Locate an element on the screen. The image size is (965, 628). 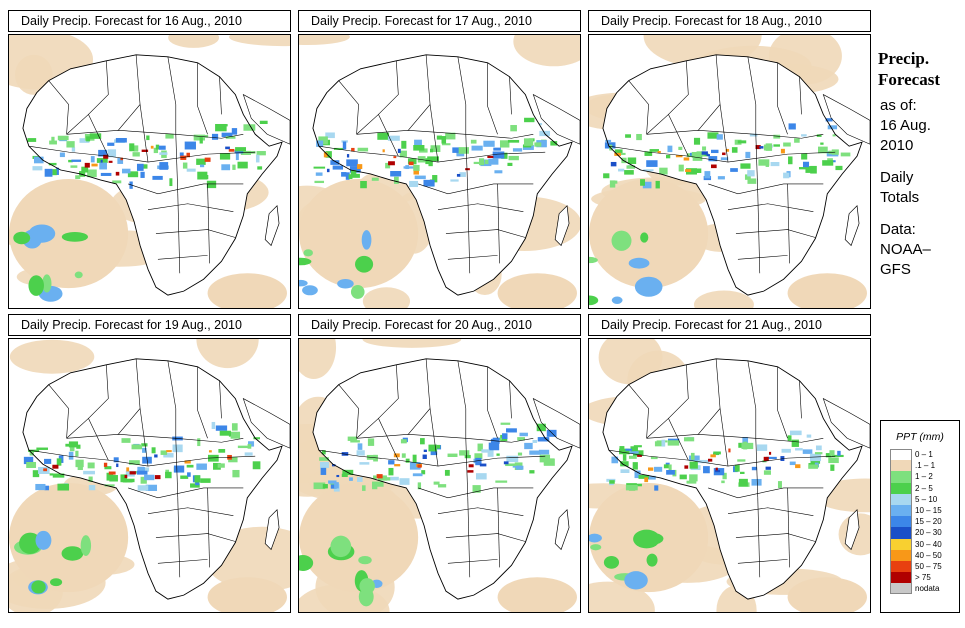
legend-item: .1 – 1 is located at coordinates (924, 466).